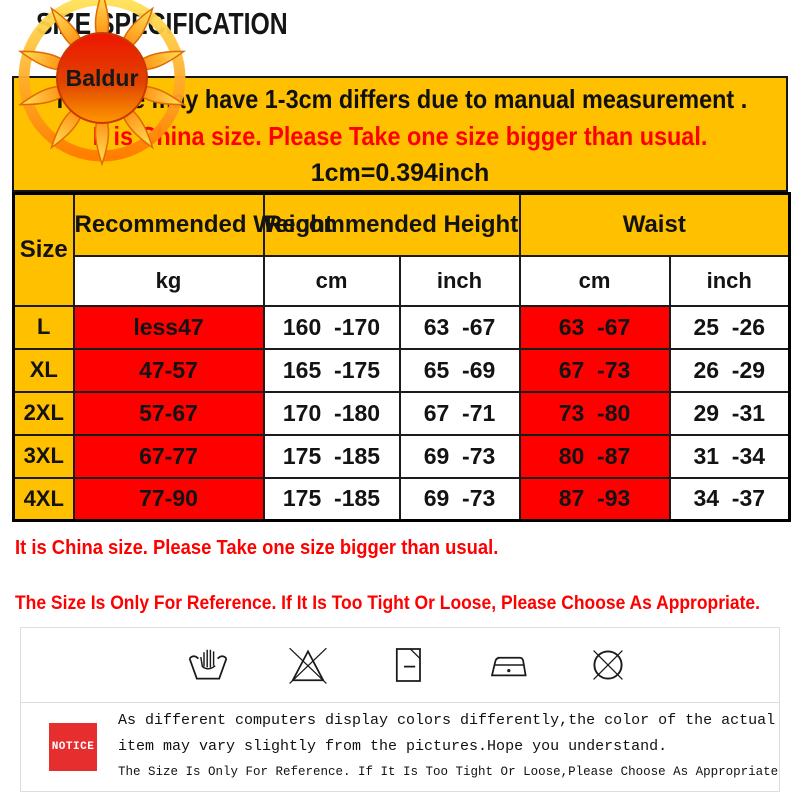  Describe the element at coordinates (608, 665) in the screenshot. I see `do-not-dry-clean-icon` at that location.